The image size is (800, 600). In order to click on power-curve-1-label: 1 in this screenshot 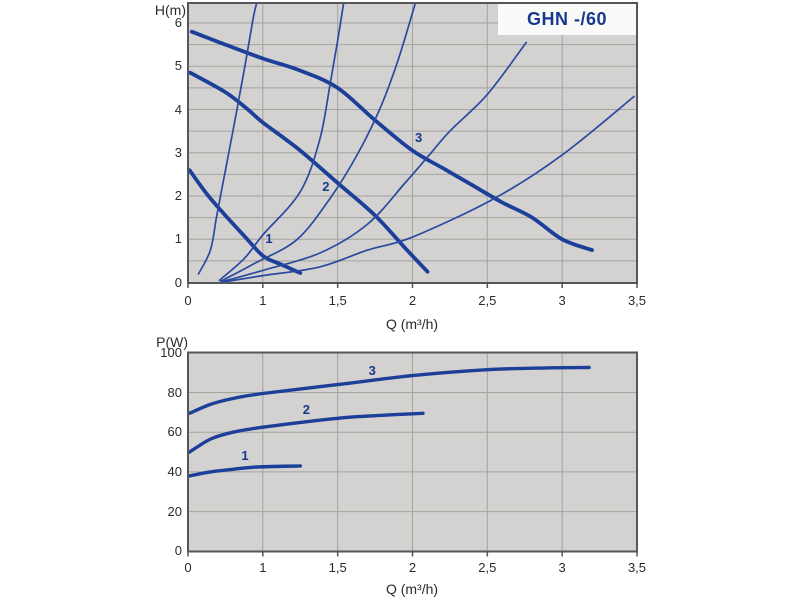, I will do `click(245, 455)`.